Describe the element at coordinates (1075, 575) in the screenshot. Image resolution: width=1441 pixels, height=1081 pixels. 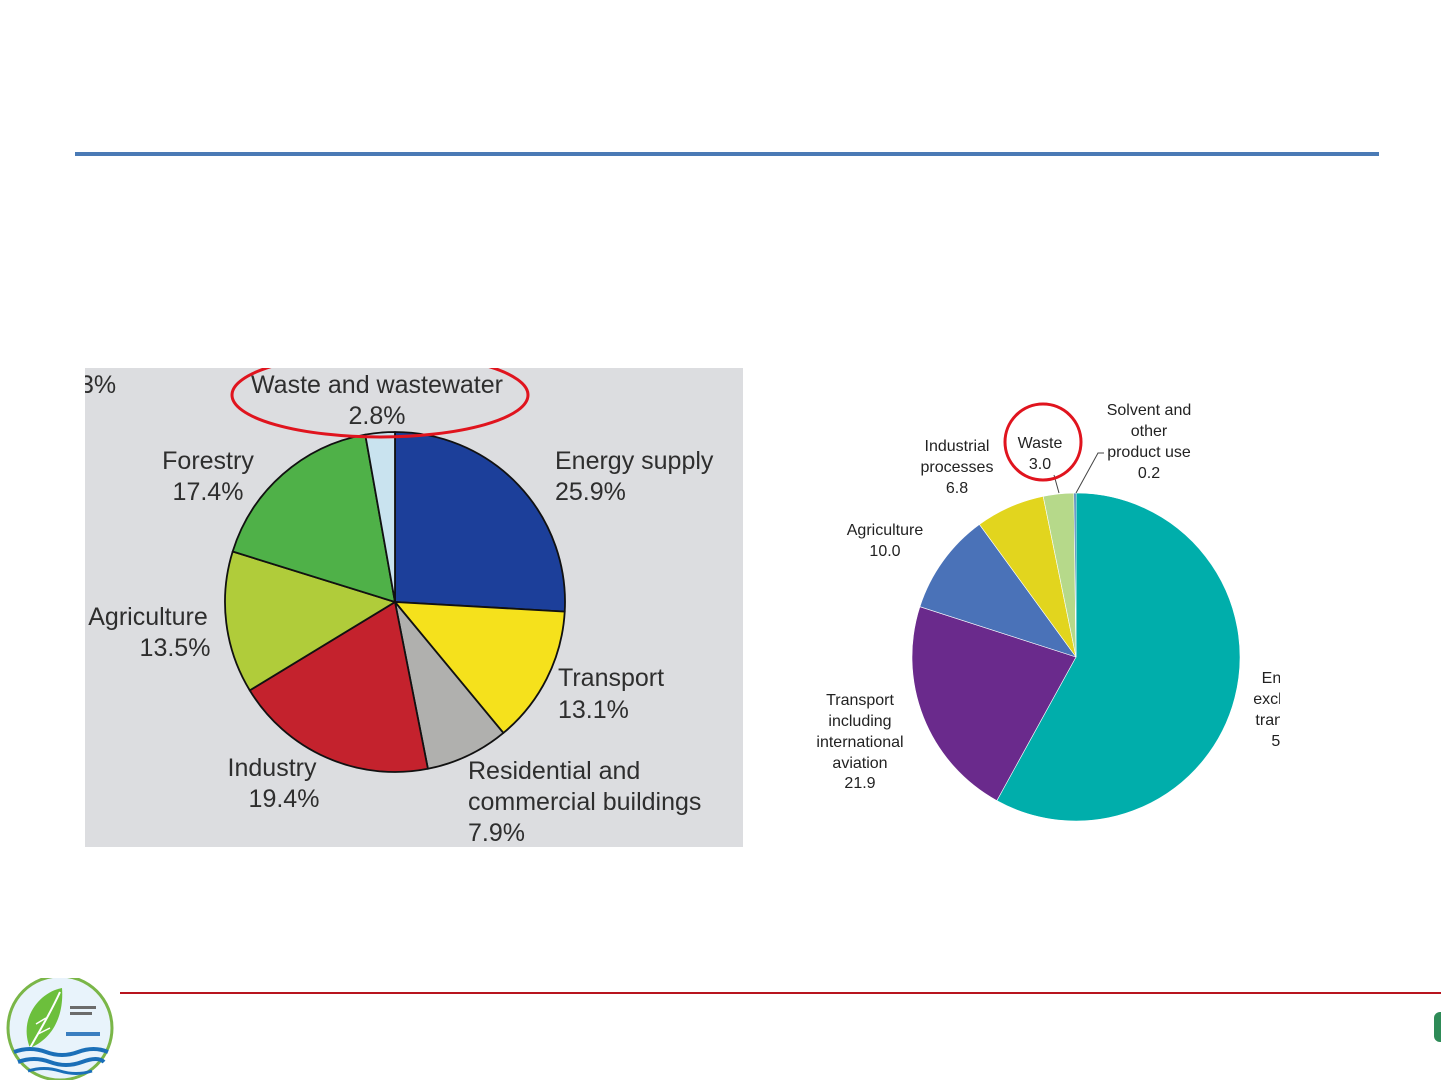
I see `pie-slice-solvent-and-other-product-use` at that location.